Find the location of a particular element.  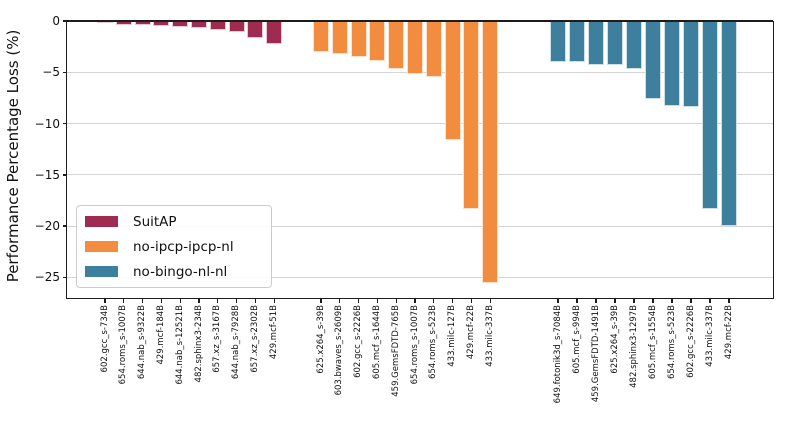

x-tick-label: 459.GemsFDTD-765B is located at coordinates (395, 351).